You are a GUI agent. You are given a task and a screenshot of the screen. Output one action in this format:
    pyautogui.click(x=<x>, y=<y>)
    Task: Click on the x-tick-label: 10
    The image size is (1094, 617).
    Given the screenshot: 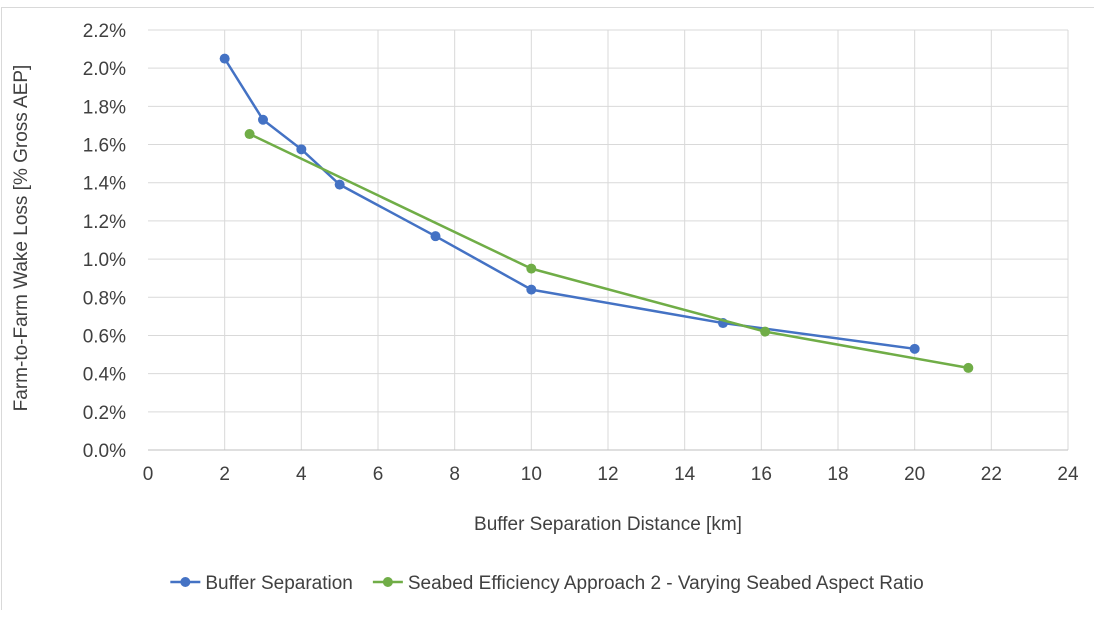 What is the action you would take?
    pyautogui.click(x=531, y=474)
    